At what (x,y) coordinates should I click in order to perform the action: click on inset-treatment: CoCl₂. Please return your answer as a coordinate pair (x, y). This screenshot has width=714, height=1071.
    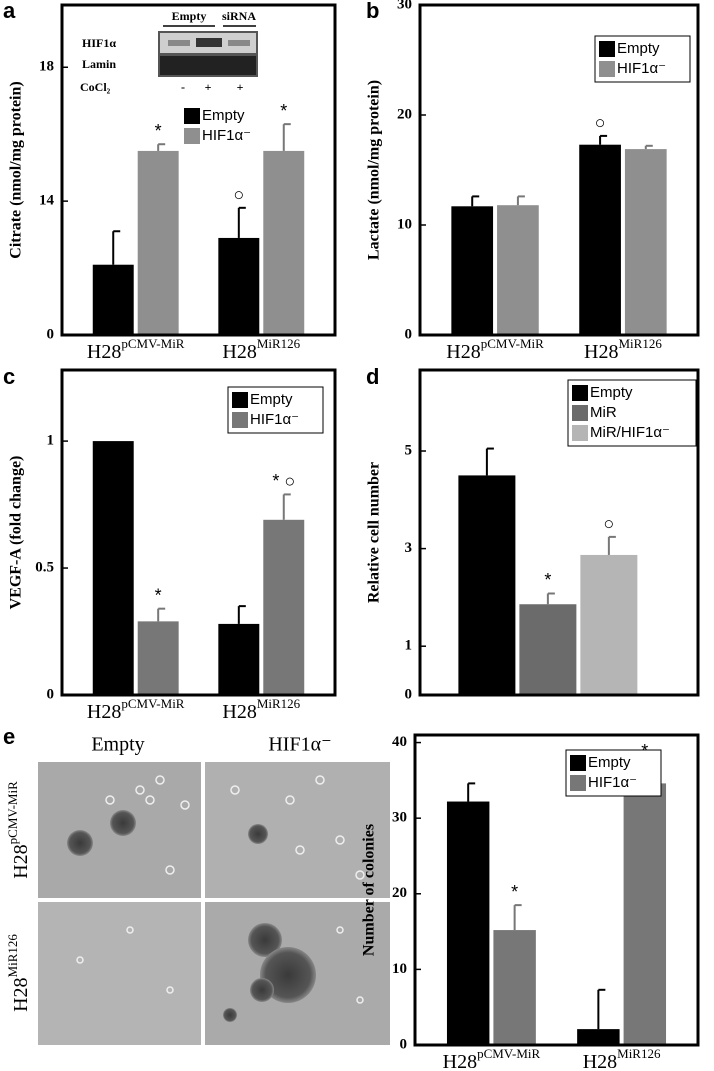
    Looking at the image, I should click on (95, 87).